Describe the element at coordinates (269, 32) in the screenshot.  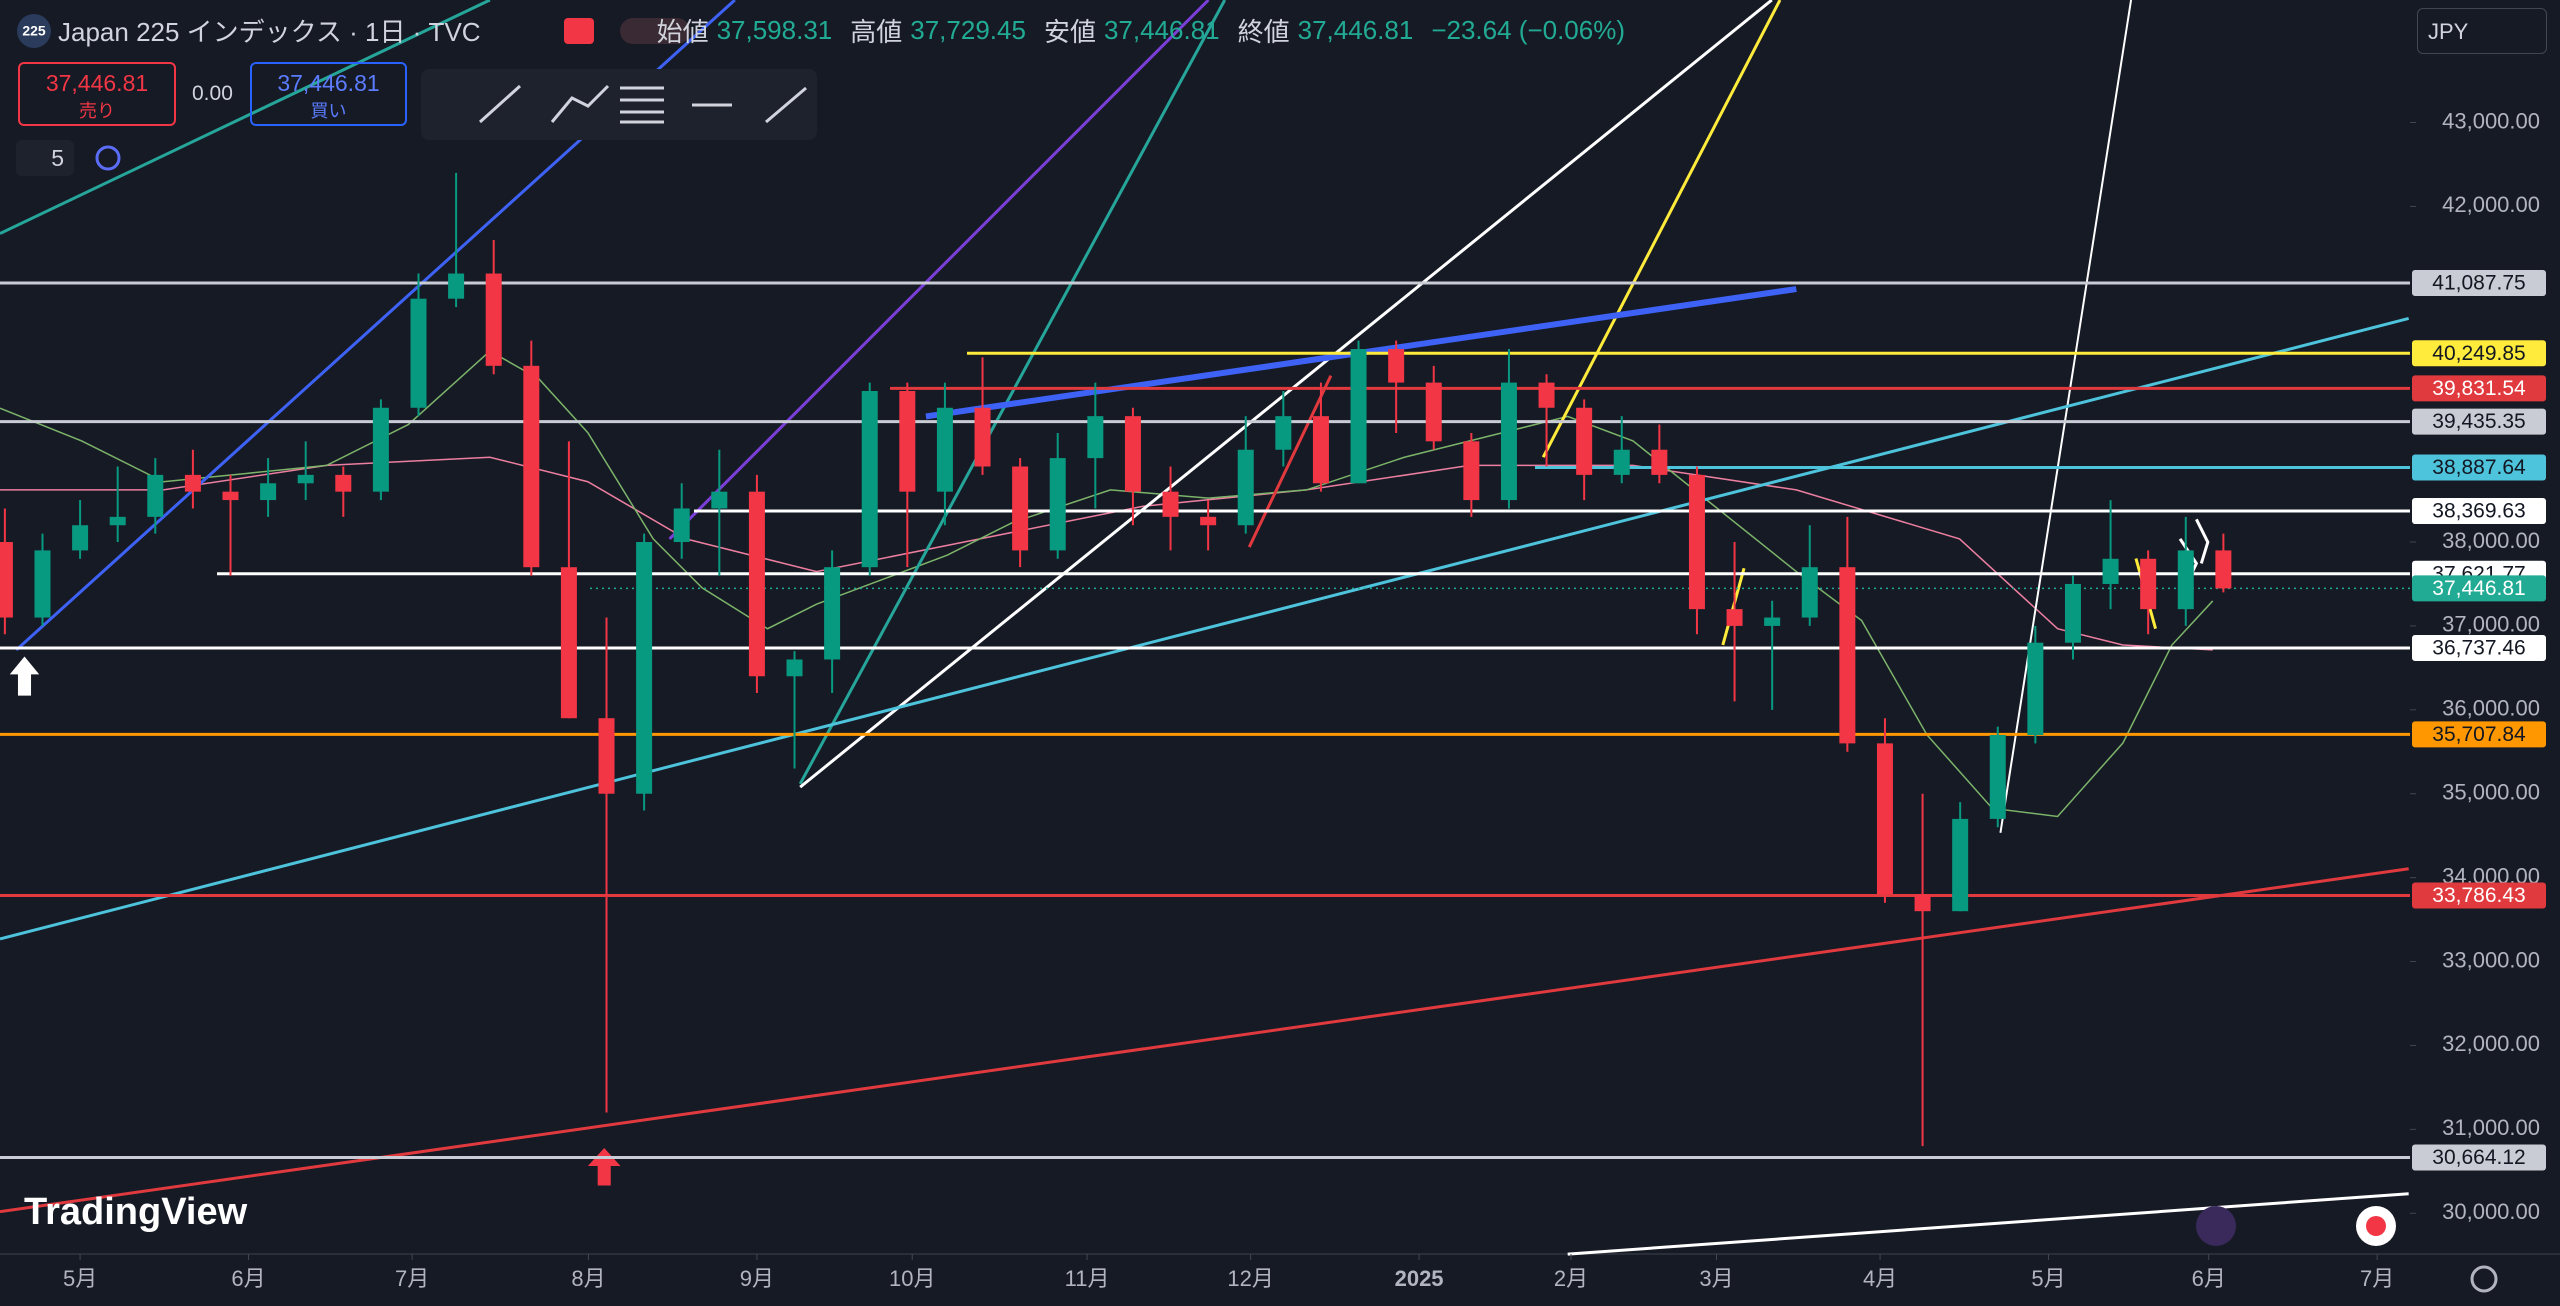
I see `symbol-title: Japan 225 インデックス · 1日 · TVC` at that location.